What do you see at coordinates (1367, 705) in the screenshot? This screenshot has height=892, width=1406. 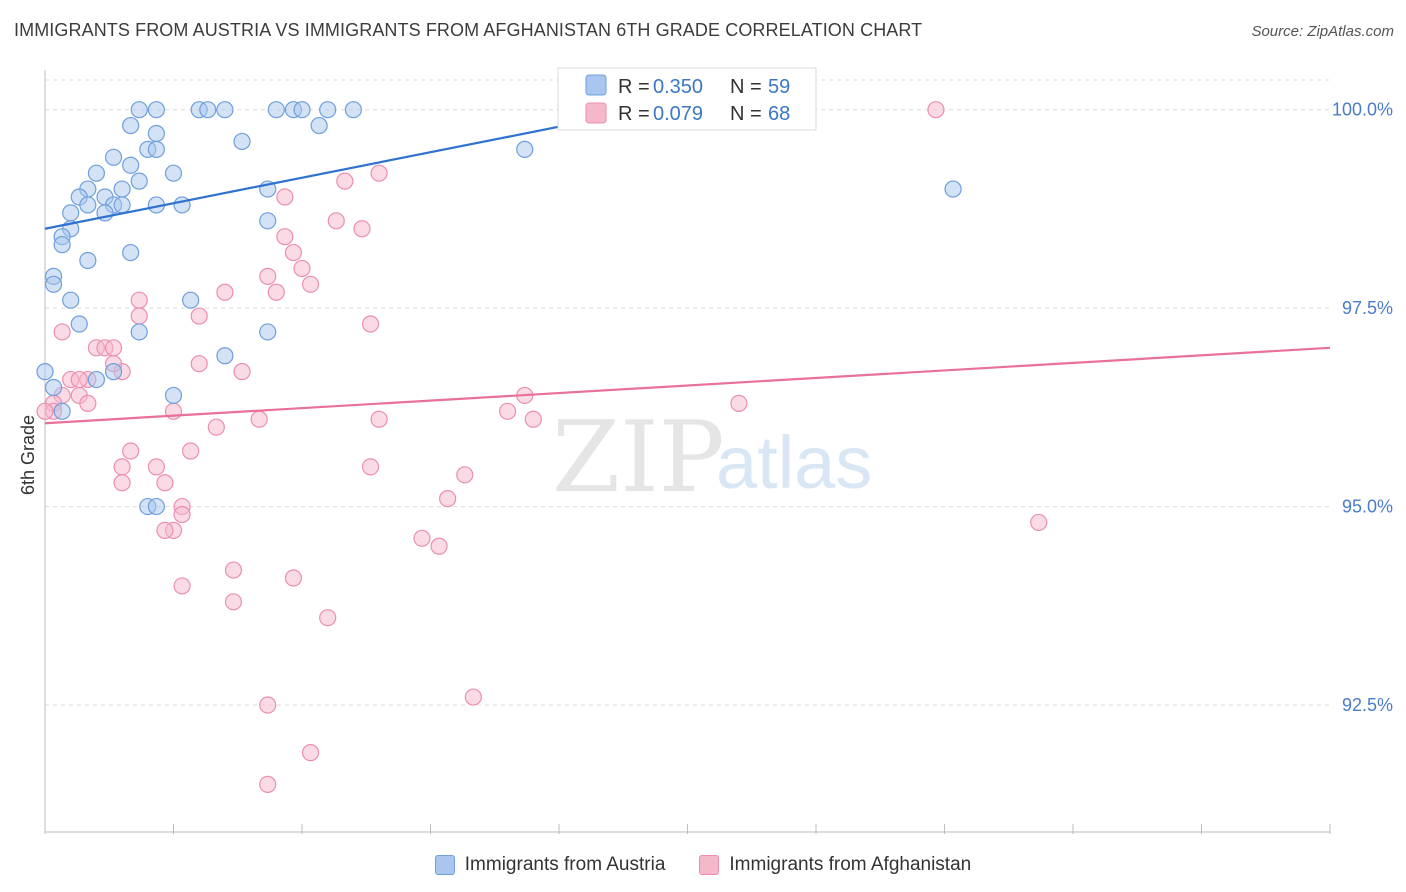 I see `y-tick-label-3: 92.5%` at bounding box center [1367, 705].